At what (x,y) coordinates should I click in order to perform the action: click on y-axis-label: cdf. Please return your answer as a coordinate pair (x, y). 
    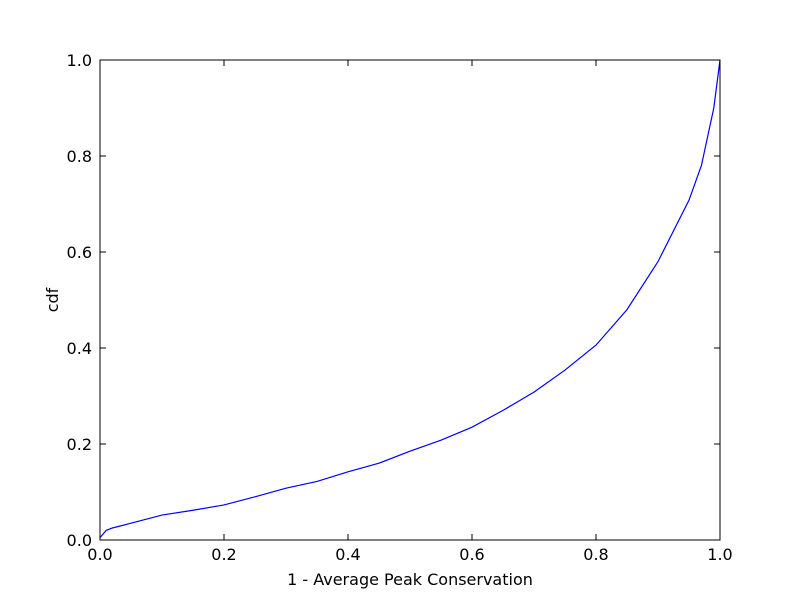
    Looking at the image, I should click on (52, 299).